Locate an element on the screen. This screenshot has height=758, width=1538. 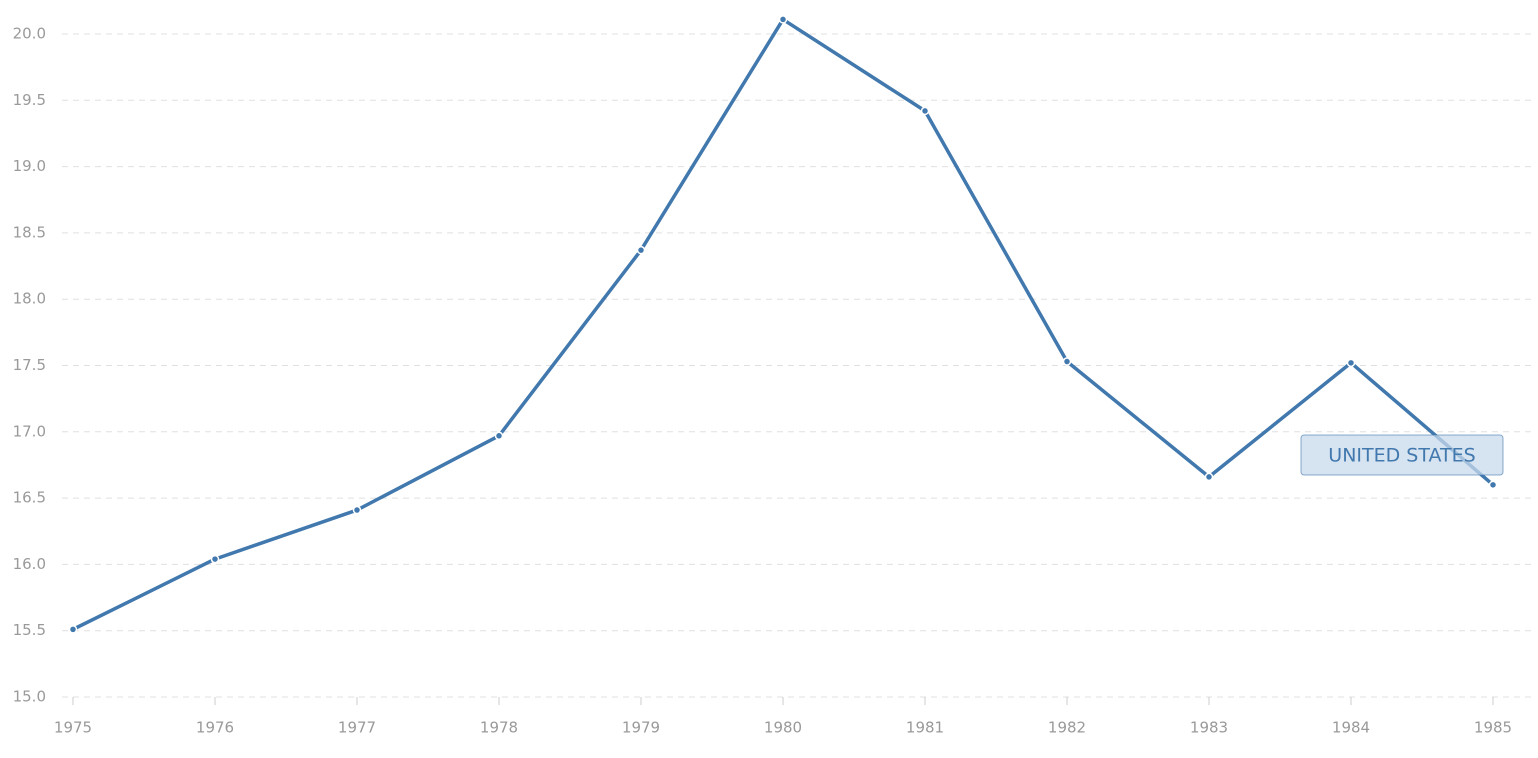
y-tick-label: 15.0 is located at coordinates (29, 697).